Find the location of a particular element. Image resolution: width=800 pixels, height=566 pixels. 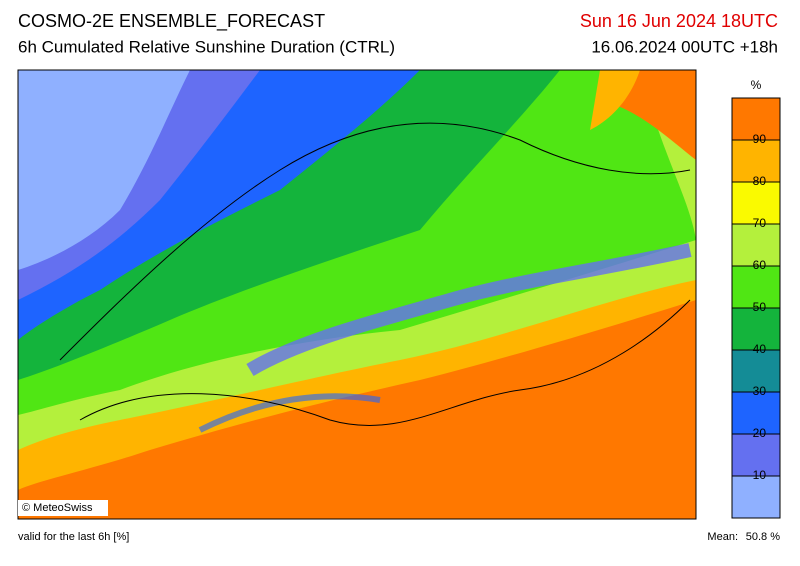

colorbar-label: 30 is located at coordinates (760, 391).